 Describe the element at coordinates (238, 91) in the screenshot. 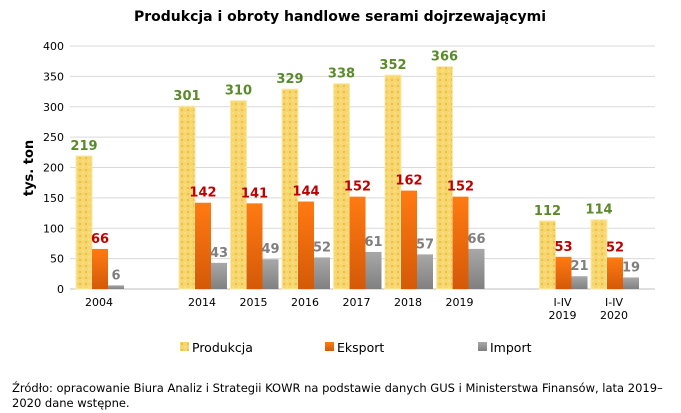

I see `data-label: 310` at that location.